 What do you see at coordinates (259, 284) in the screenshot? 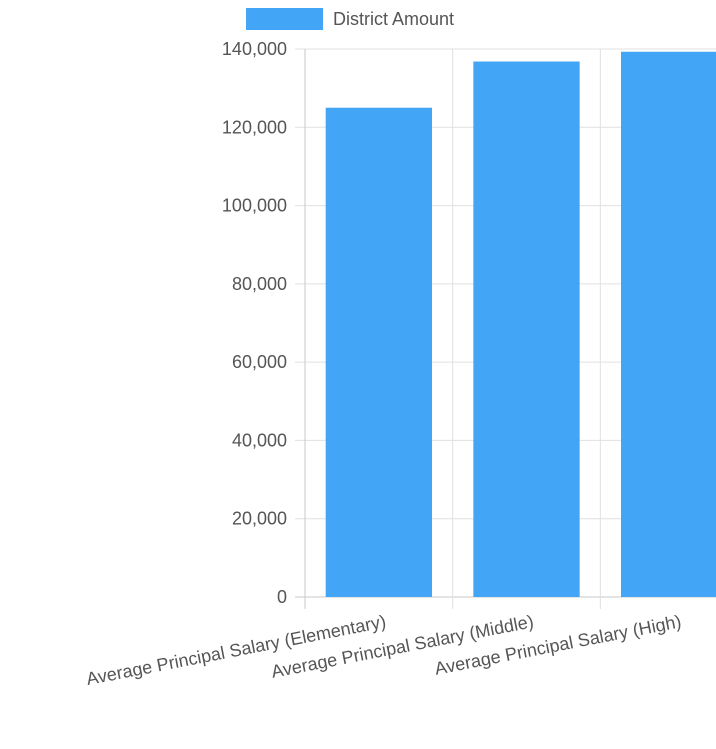
I see `y-tick-label: 80,000` at bounding box center [259, 284].